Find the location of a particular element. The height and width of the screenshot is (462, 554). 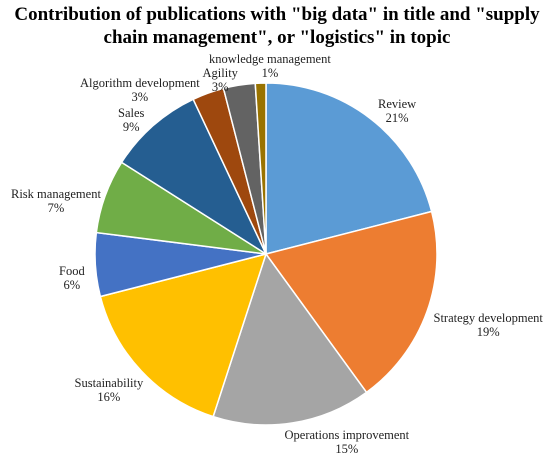

slice-label-name: knowledge management is located at coordinates (270, 59).